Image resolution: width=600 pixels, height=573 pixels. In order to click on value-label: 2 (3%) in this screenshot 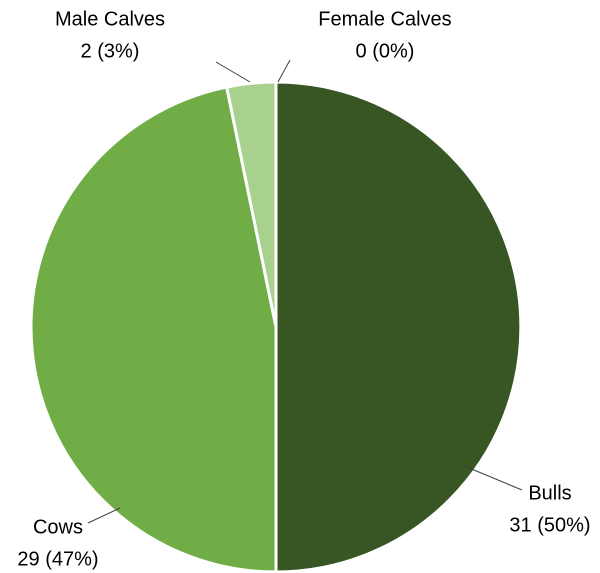, I will do `click(110, 51)`.